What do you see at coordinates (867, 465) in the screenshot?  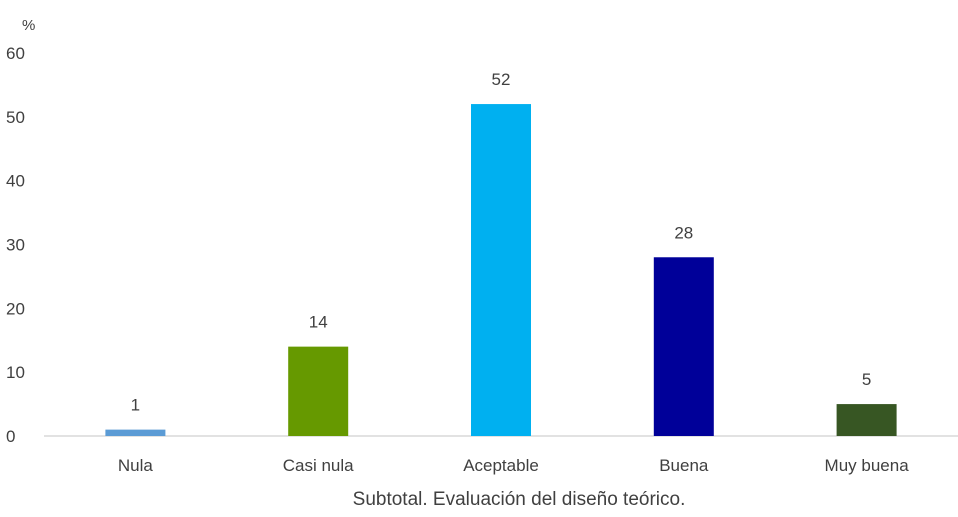 I see `category-label: Muy buena` at bounding box center [867, 465].